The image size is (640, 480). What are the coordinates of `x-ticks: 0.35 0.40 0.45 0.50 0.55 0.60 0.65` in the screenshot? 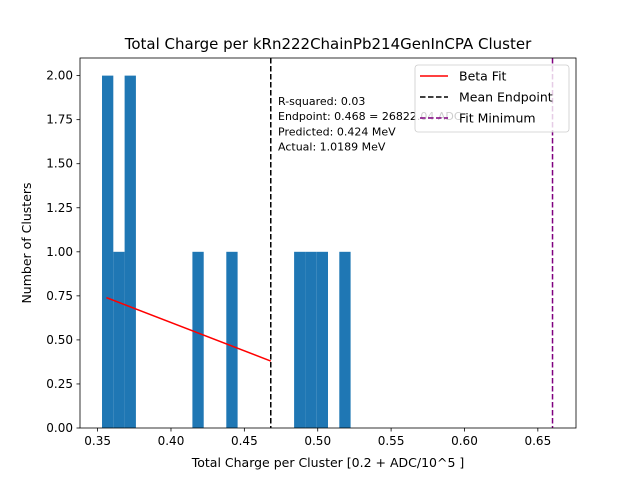 It's located at (317, 438).